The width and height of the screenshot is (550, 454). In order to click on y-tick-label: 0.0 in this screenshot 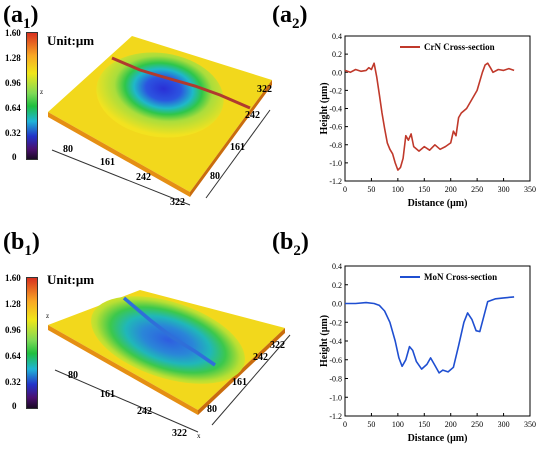, I will do `click(337, 72)`.